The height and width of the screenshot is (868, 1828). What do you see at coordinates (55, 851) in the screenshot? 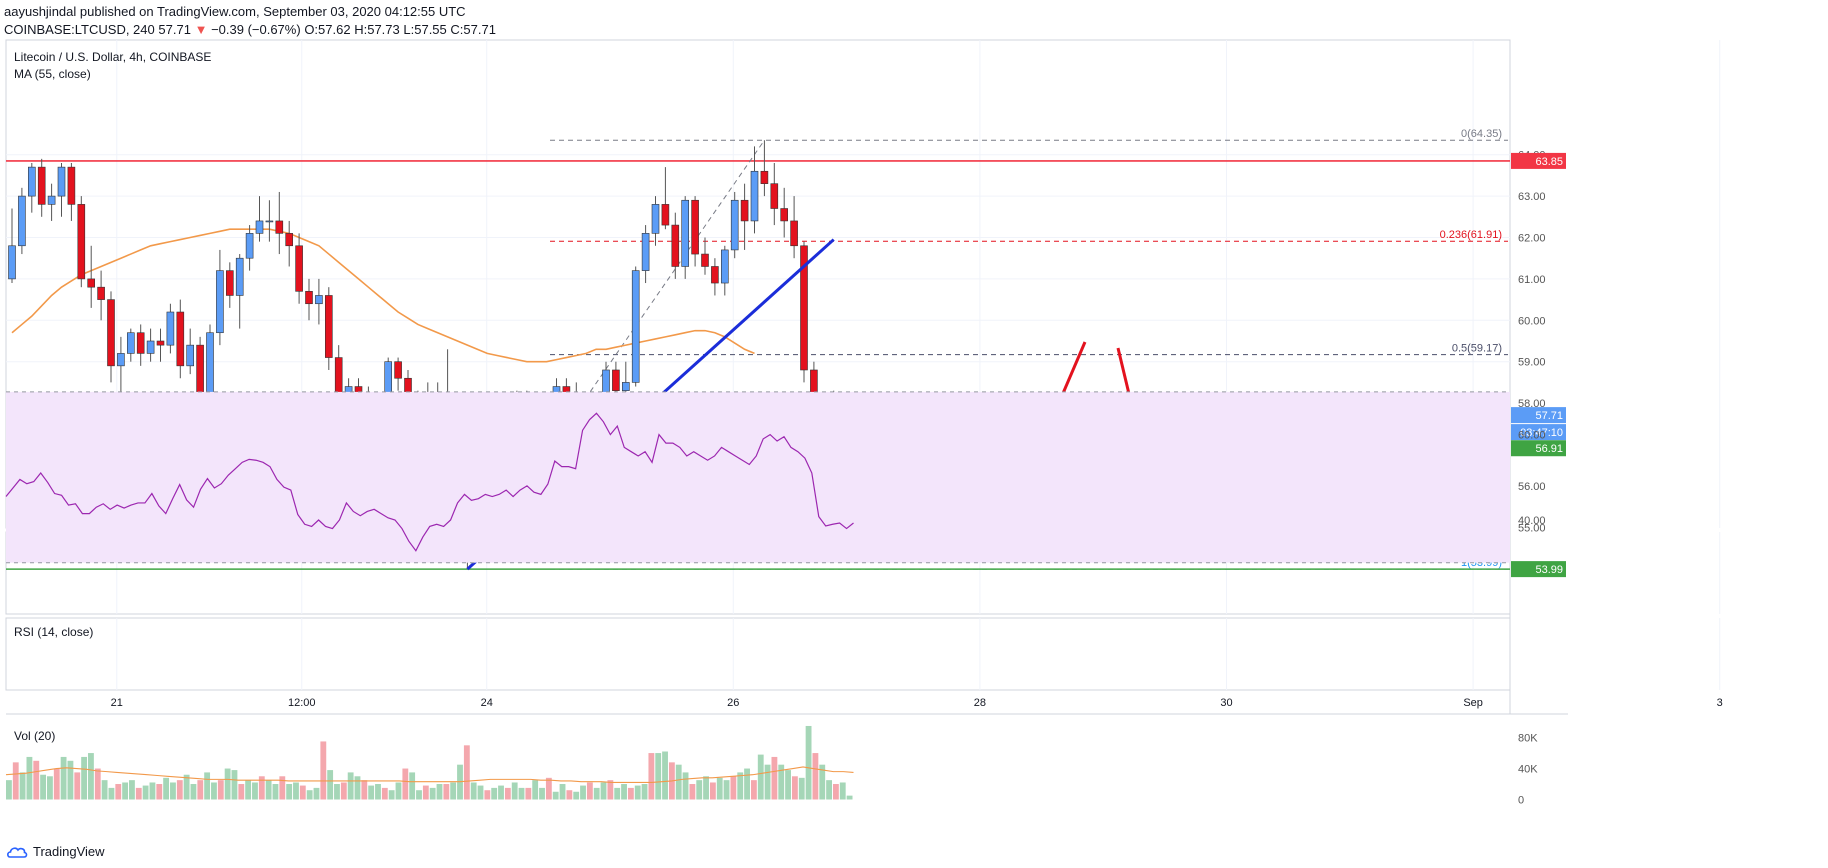
I see `tradingview-logo: TradingView` at bounding box center [55, 851].